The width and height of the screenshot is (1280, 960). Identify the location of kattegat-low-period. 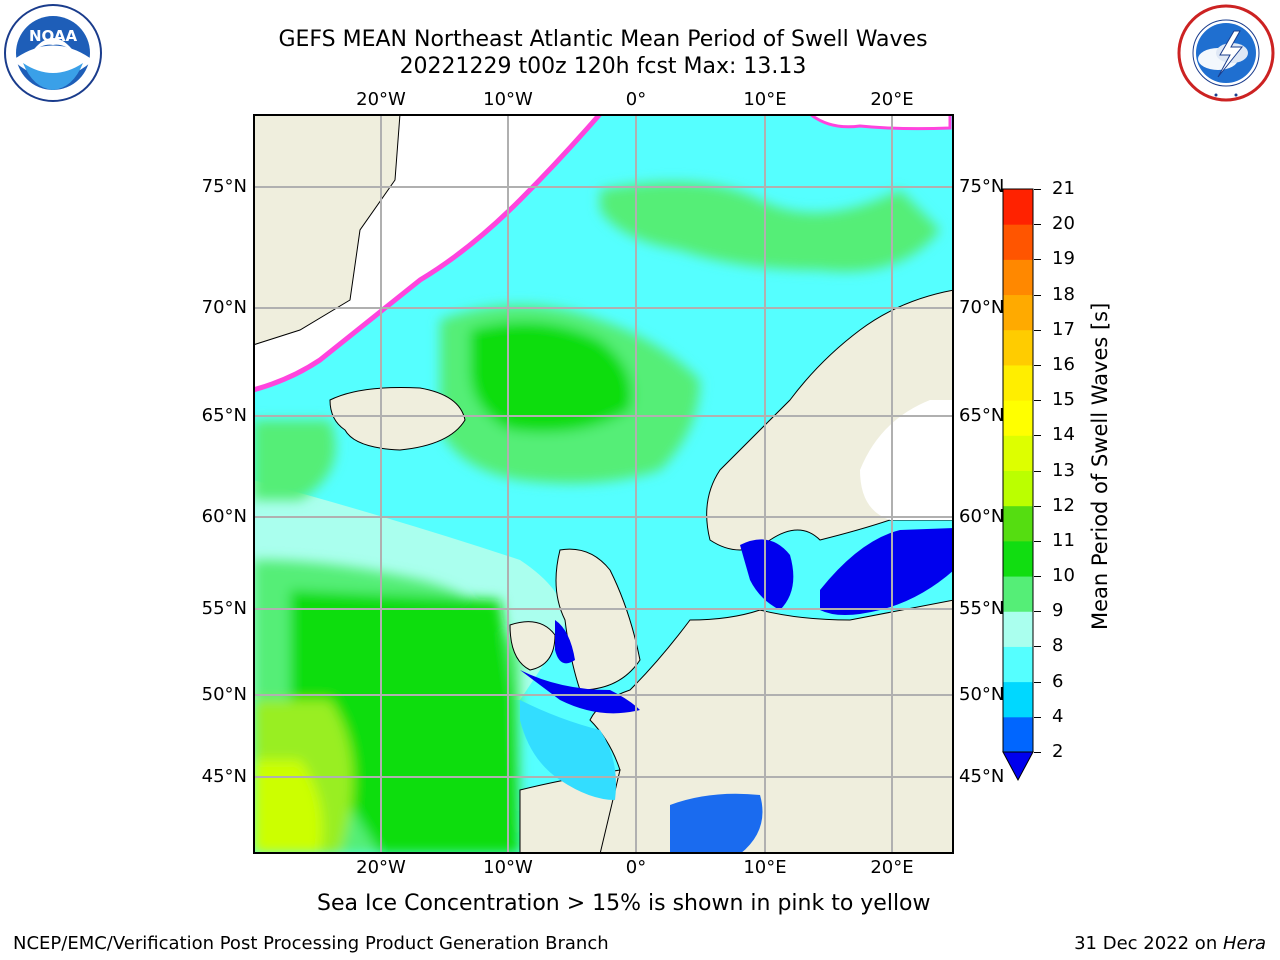
(767, 574).